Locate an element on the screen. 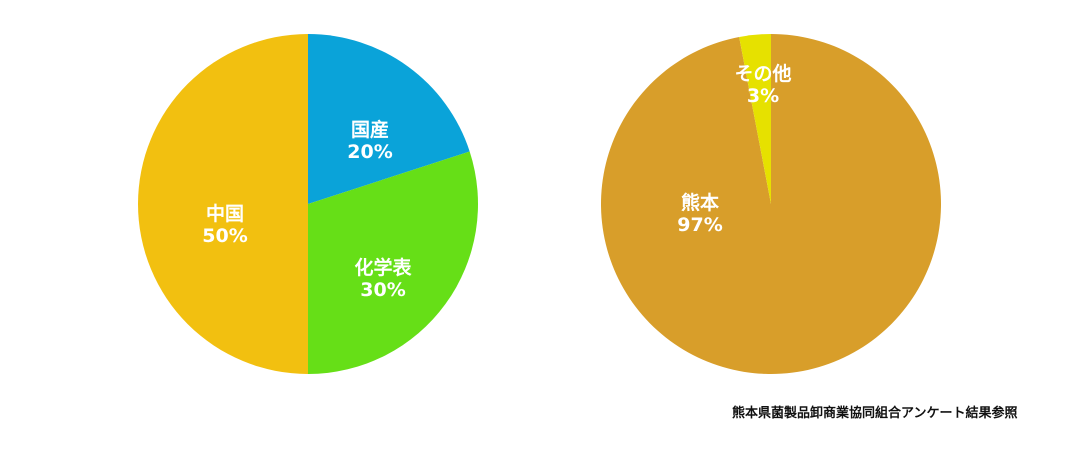  slice-value-label: 50% is located at coordinates (224, 236).